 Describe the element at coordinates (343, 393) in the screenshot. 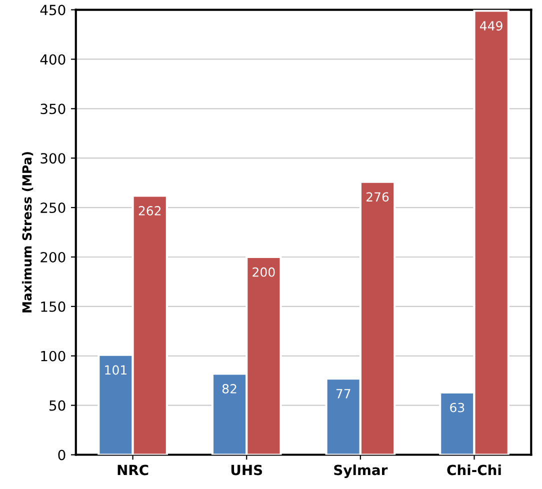

I see `data-label: 77` at that location.